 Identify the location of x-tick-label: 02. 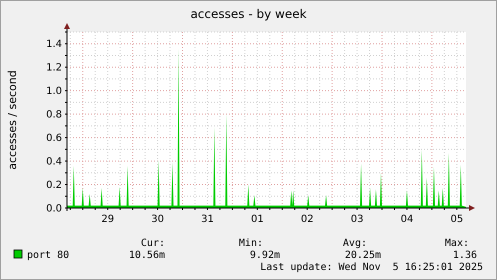
(307, 219).